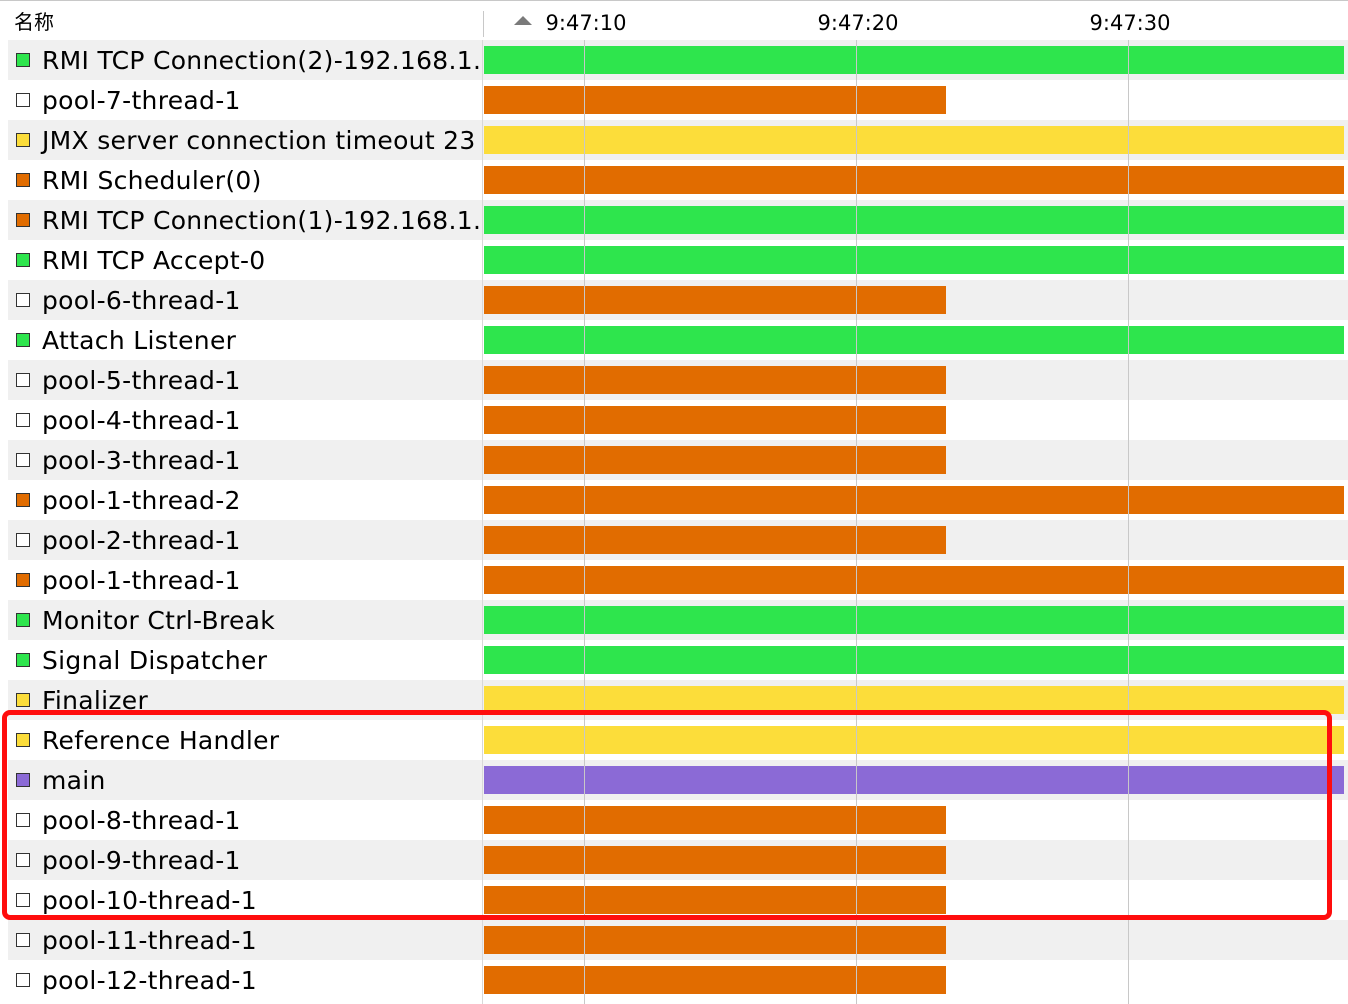 Image resolution: width=1348 pixels, height=1004 pixels. What do you see at coordinates (245, 260) in the screenshot?
I see `thread-name-cell: RMI TCP Accept-0` at bounding box center [245, 260].